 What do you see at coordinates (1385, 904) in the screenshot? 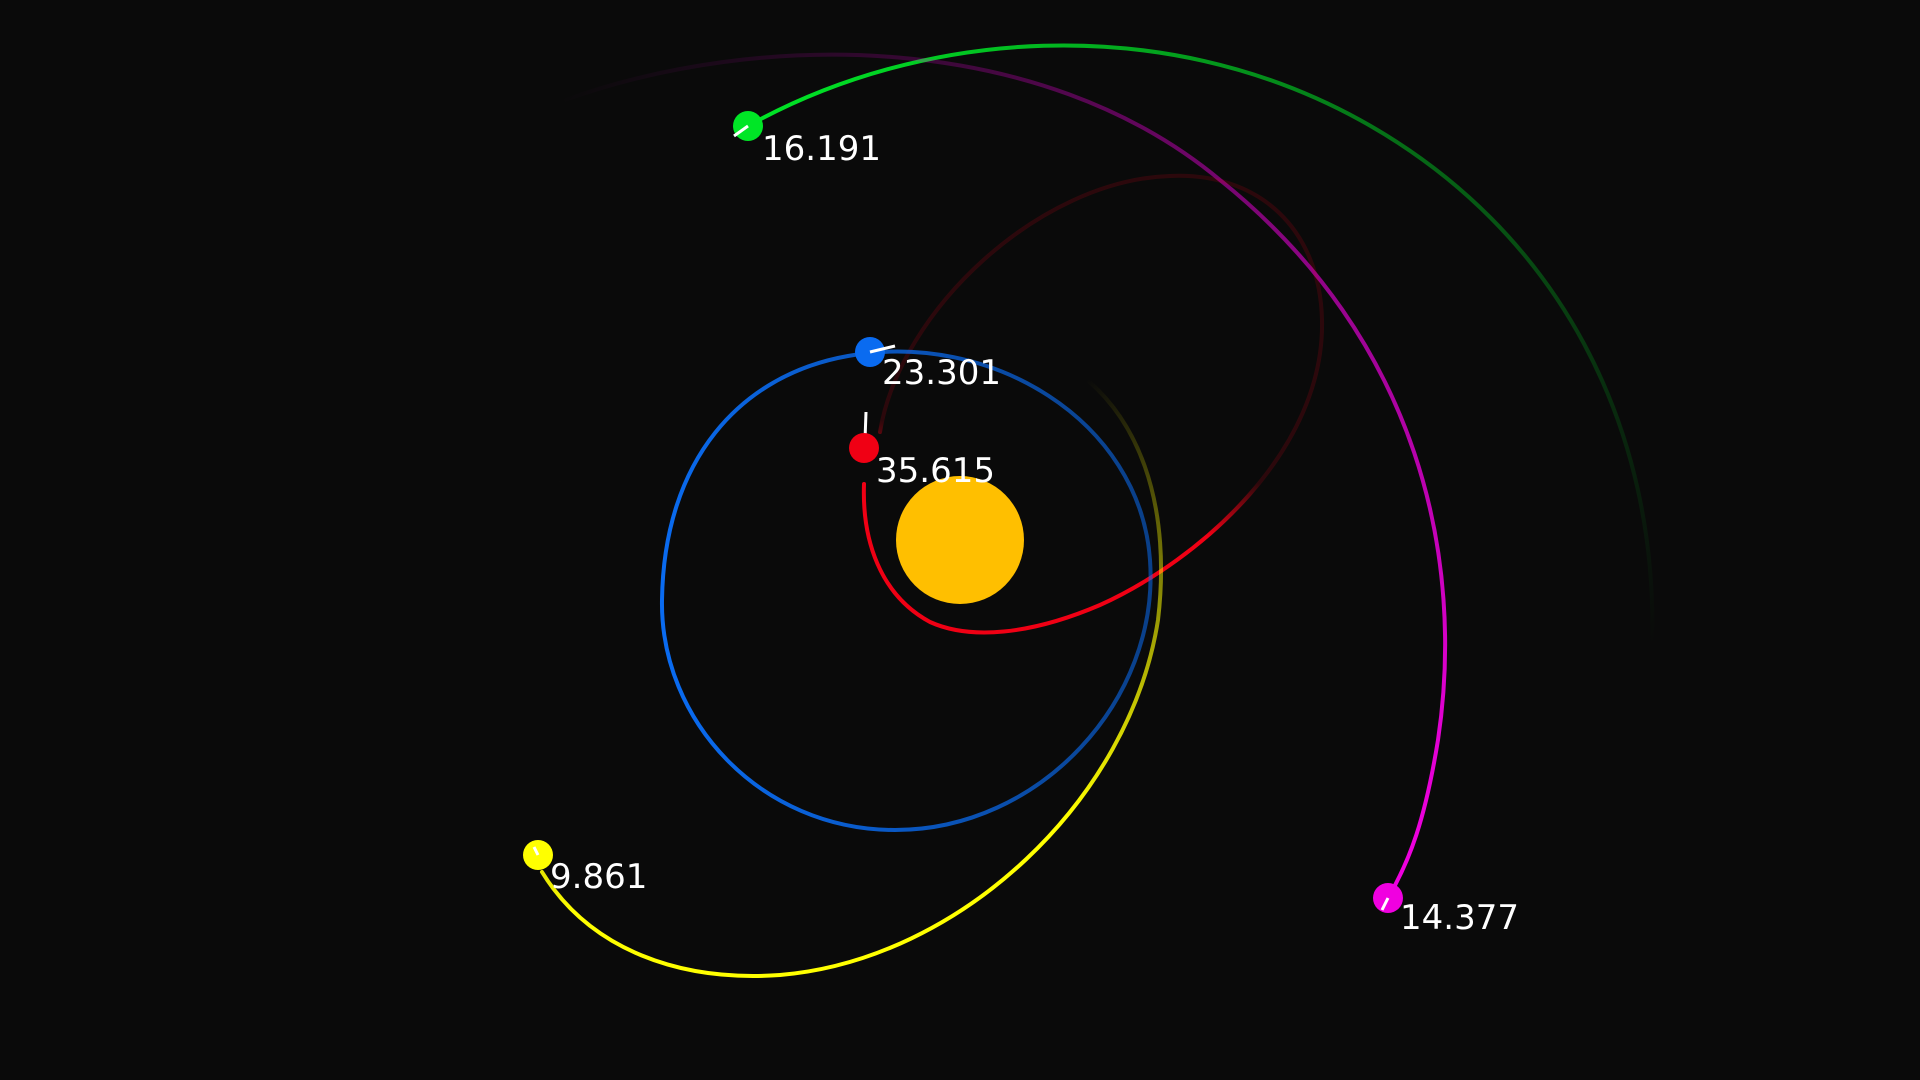
I see `planet-magenta-velocity-marker` at bounding box center [1385, 904].